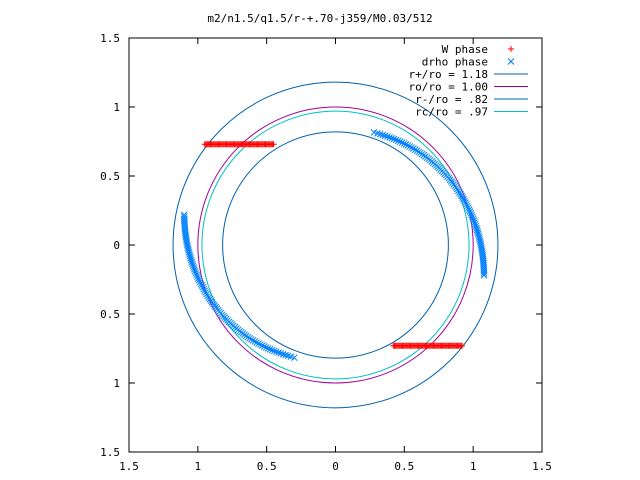 The image size is (640, 480). I want to click on legend-label: r-/ro = .82, so click(451, 99).